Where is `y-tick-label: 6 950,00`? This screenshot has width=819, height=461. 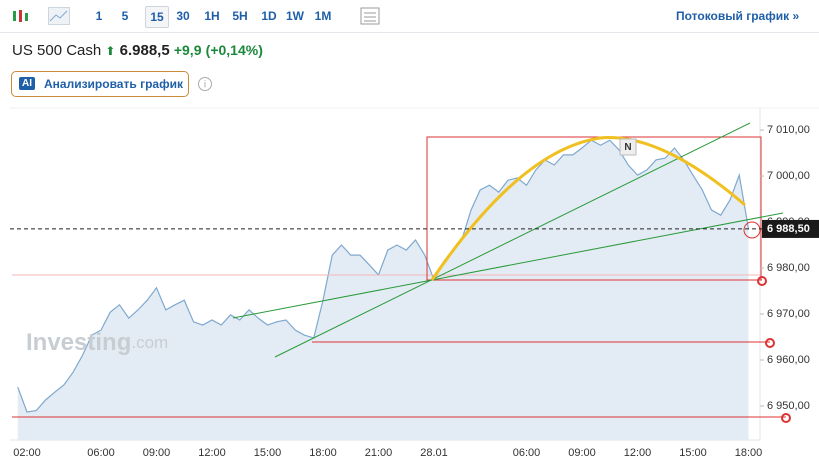 y-tick-label: 6 950,00 is located at coordinates (788, 406).